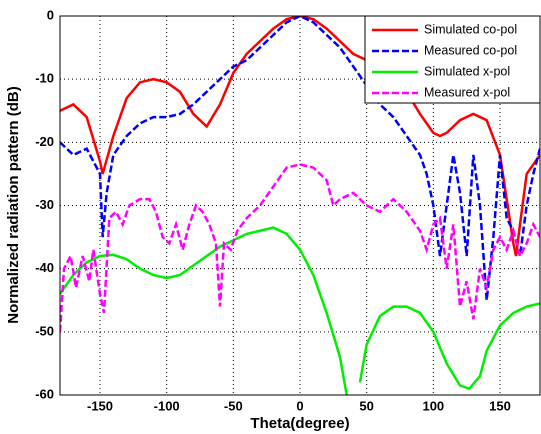  Describe the element at coordinates (470, 29) in the screenshot. I see `legend-label: Simulated co-pol` at that location.